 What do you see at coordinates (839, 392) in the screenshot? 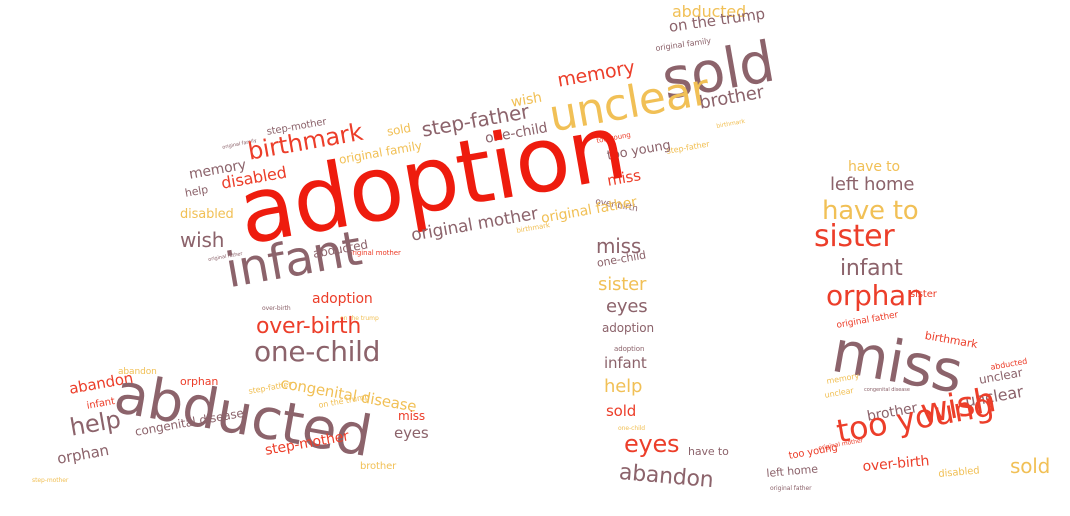
I see `cloud-word: unclear` at bounding box center [839, 392].